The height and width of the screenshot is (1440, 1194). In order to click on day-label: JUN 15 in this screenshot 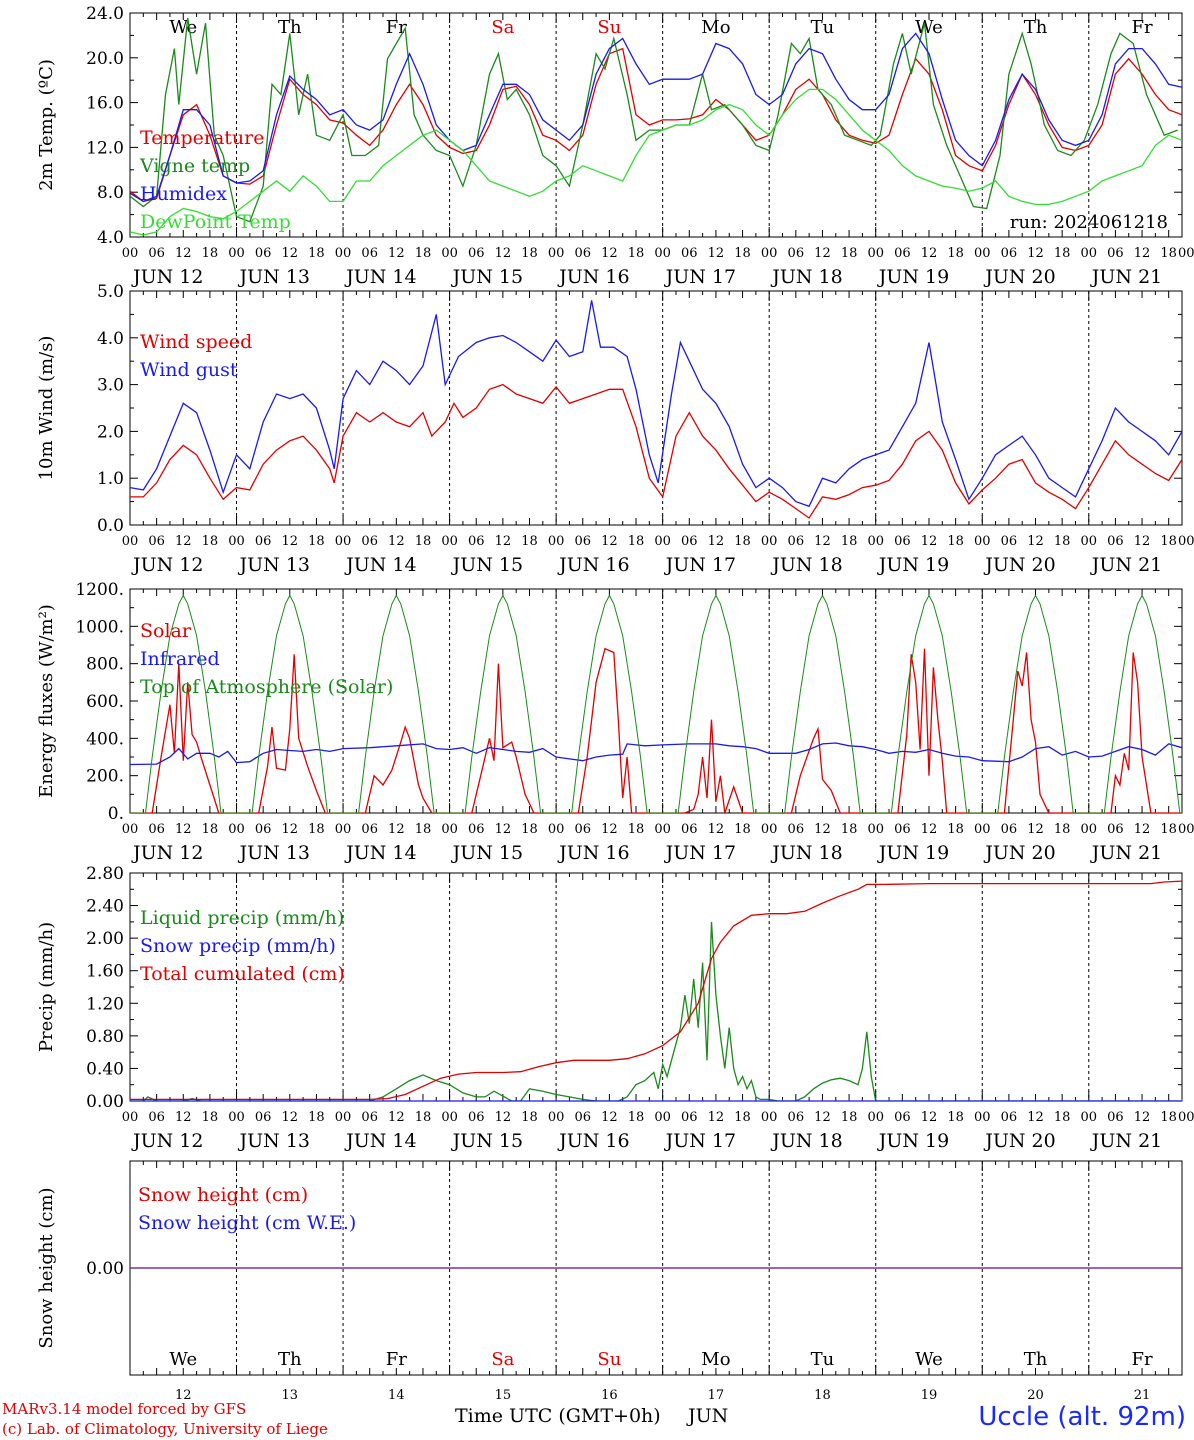, I will do `click(487, 277)`.